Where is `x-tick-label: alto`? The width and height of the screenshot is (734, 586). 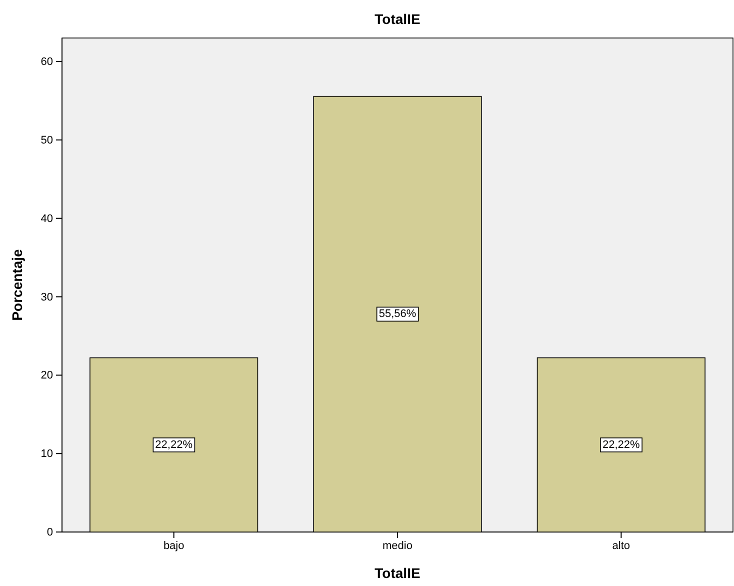
x-tick-label: alto is located at coordinates (621, 546).